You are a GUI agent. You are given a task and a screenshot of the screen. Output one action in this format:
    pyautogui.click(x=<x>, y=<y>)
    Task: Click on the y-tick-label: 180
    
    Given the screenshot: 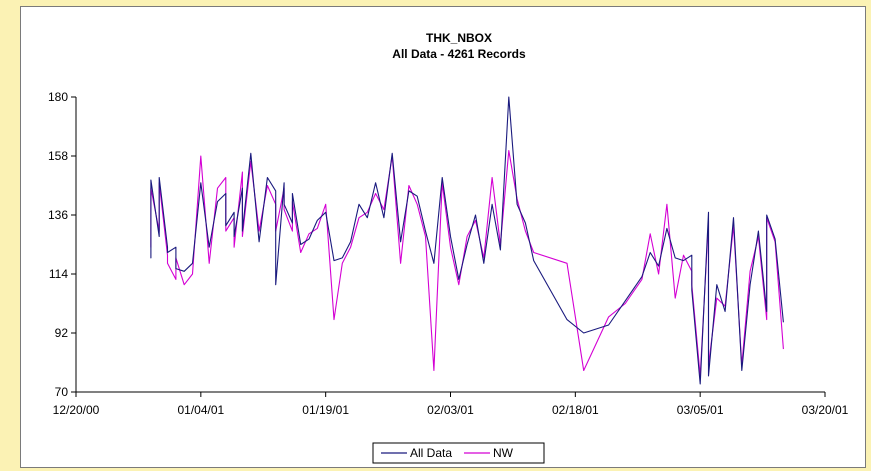 What is the action you would take?
    pyautogui.click(x=58, y=97)
    